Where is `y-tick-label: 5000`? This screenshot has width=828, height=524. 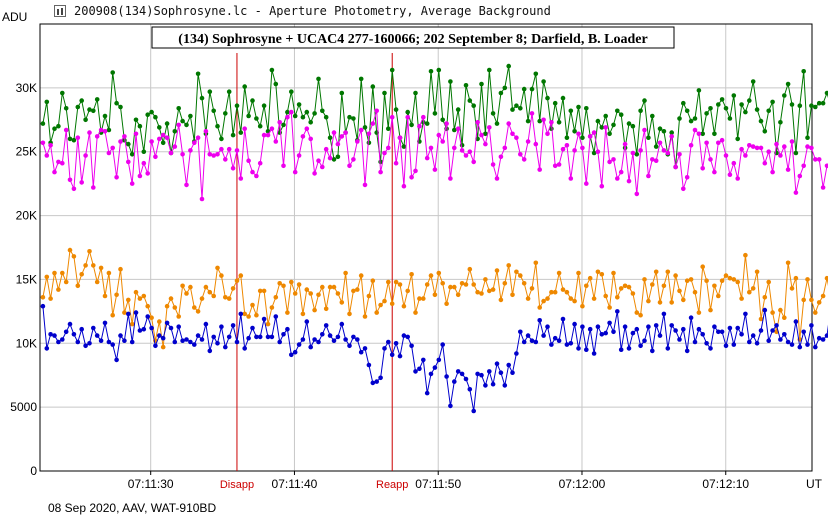
y-tick-label: 5000 is located at coordinates (23, 407).